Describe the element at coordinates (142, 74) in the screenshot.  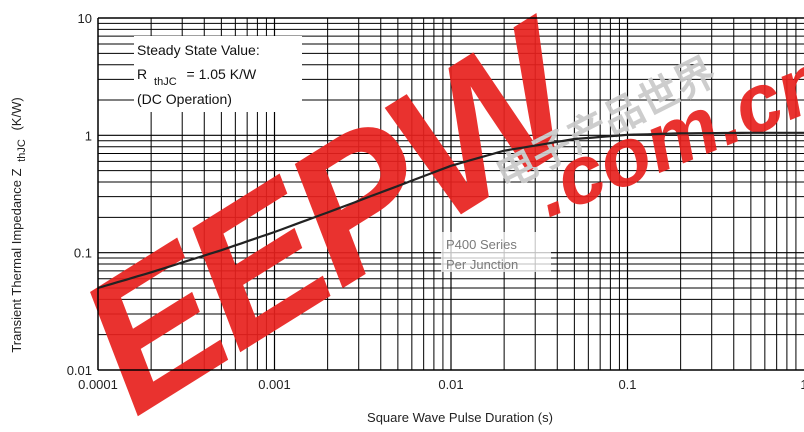
I see `steady-state-r: R` at that location.